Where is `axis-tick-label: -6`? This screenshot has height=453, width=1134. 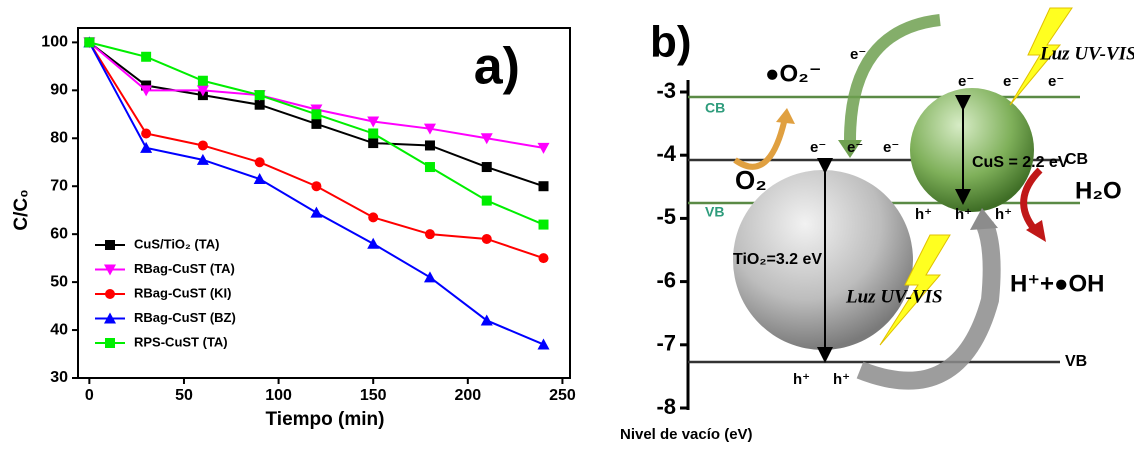
axis-tick-label: -6 is located at coordinates (666, 279).